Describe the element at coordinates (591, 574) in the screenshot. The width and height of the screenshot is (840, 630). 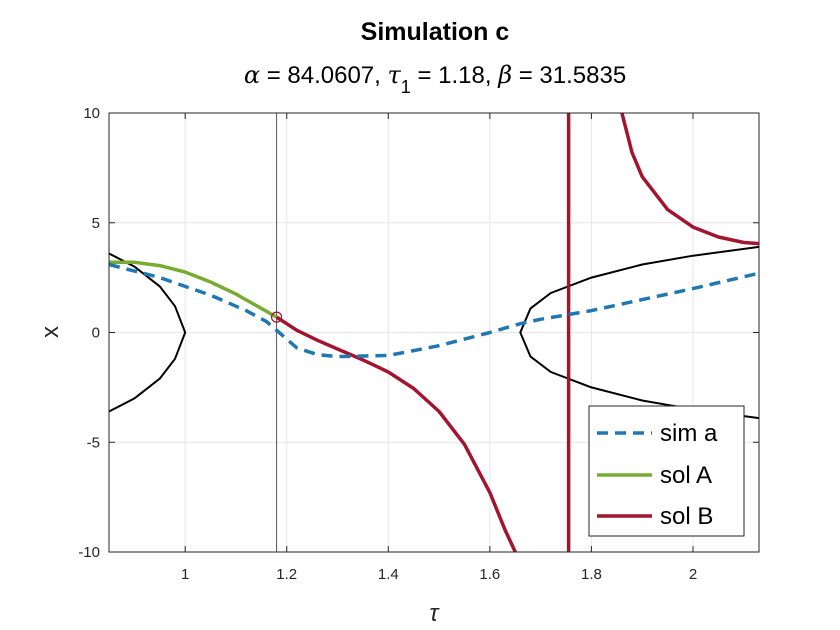
I see `x-tick-label: 1.8` at that location.